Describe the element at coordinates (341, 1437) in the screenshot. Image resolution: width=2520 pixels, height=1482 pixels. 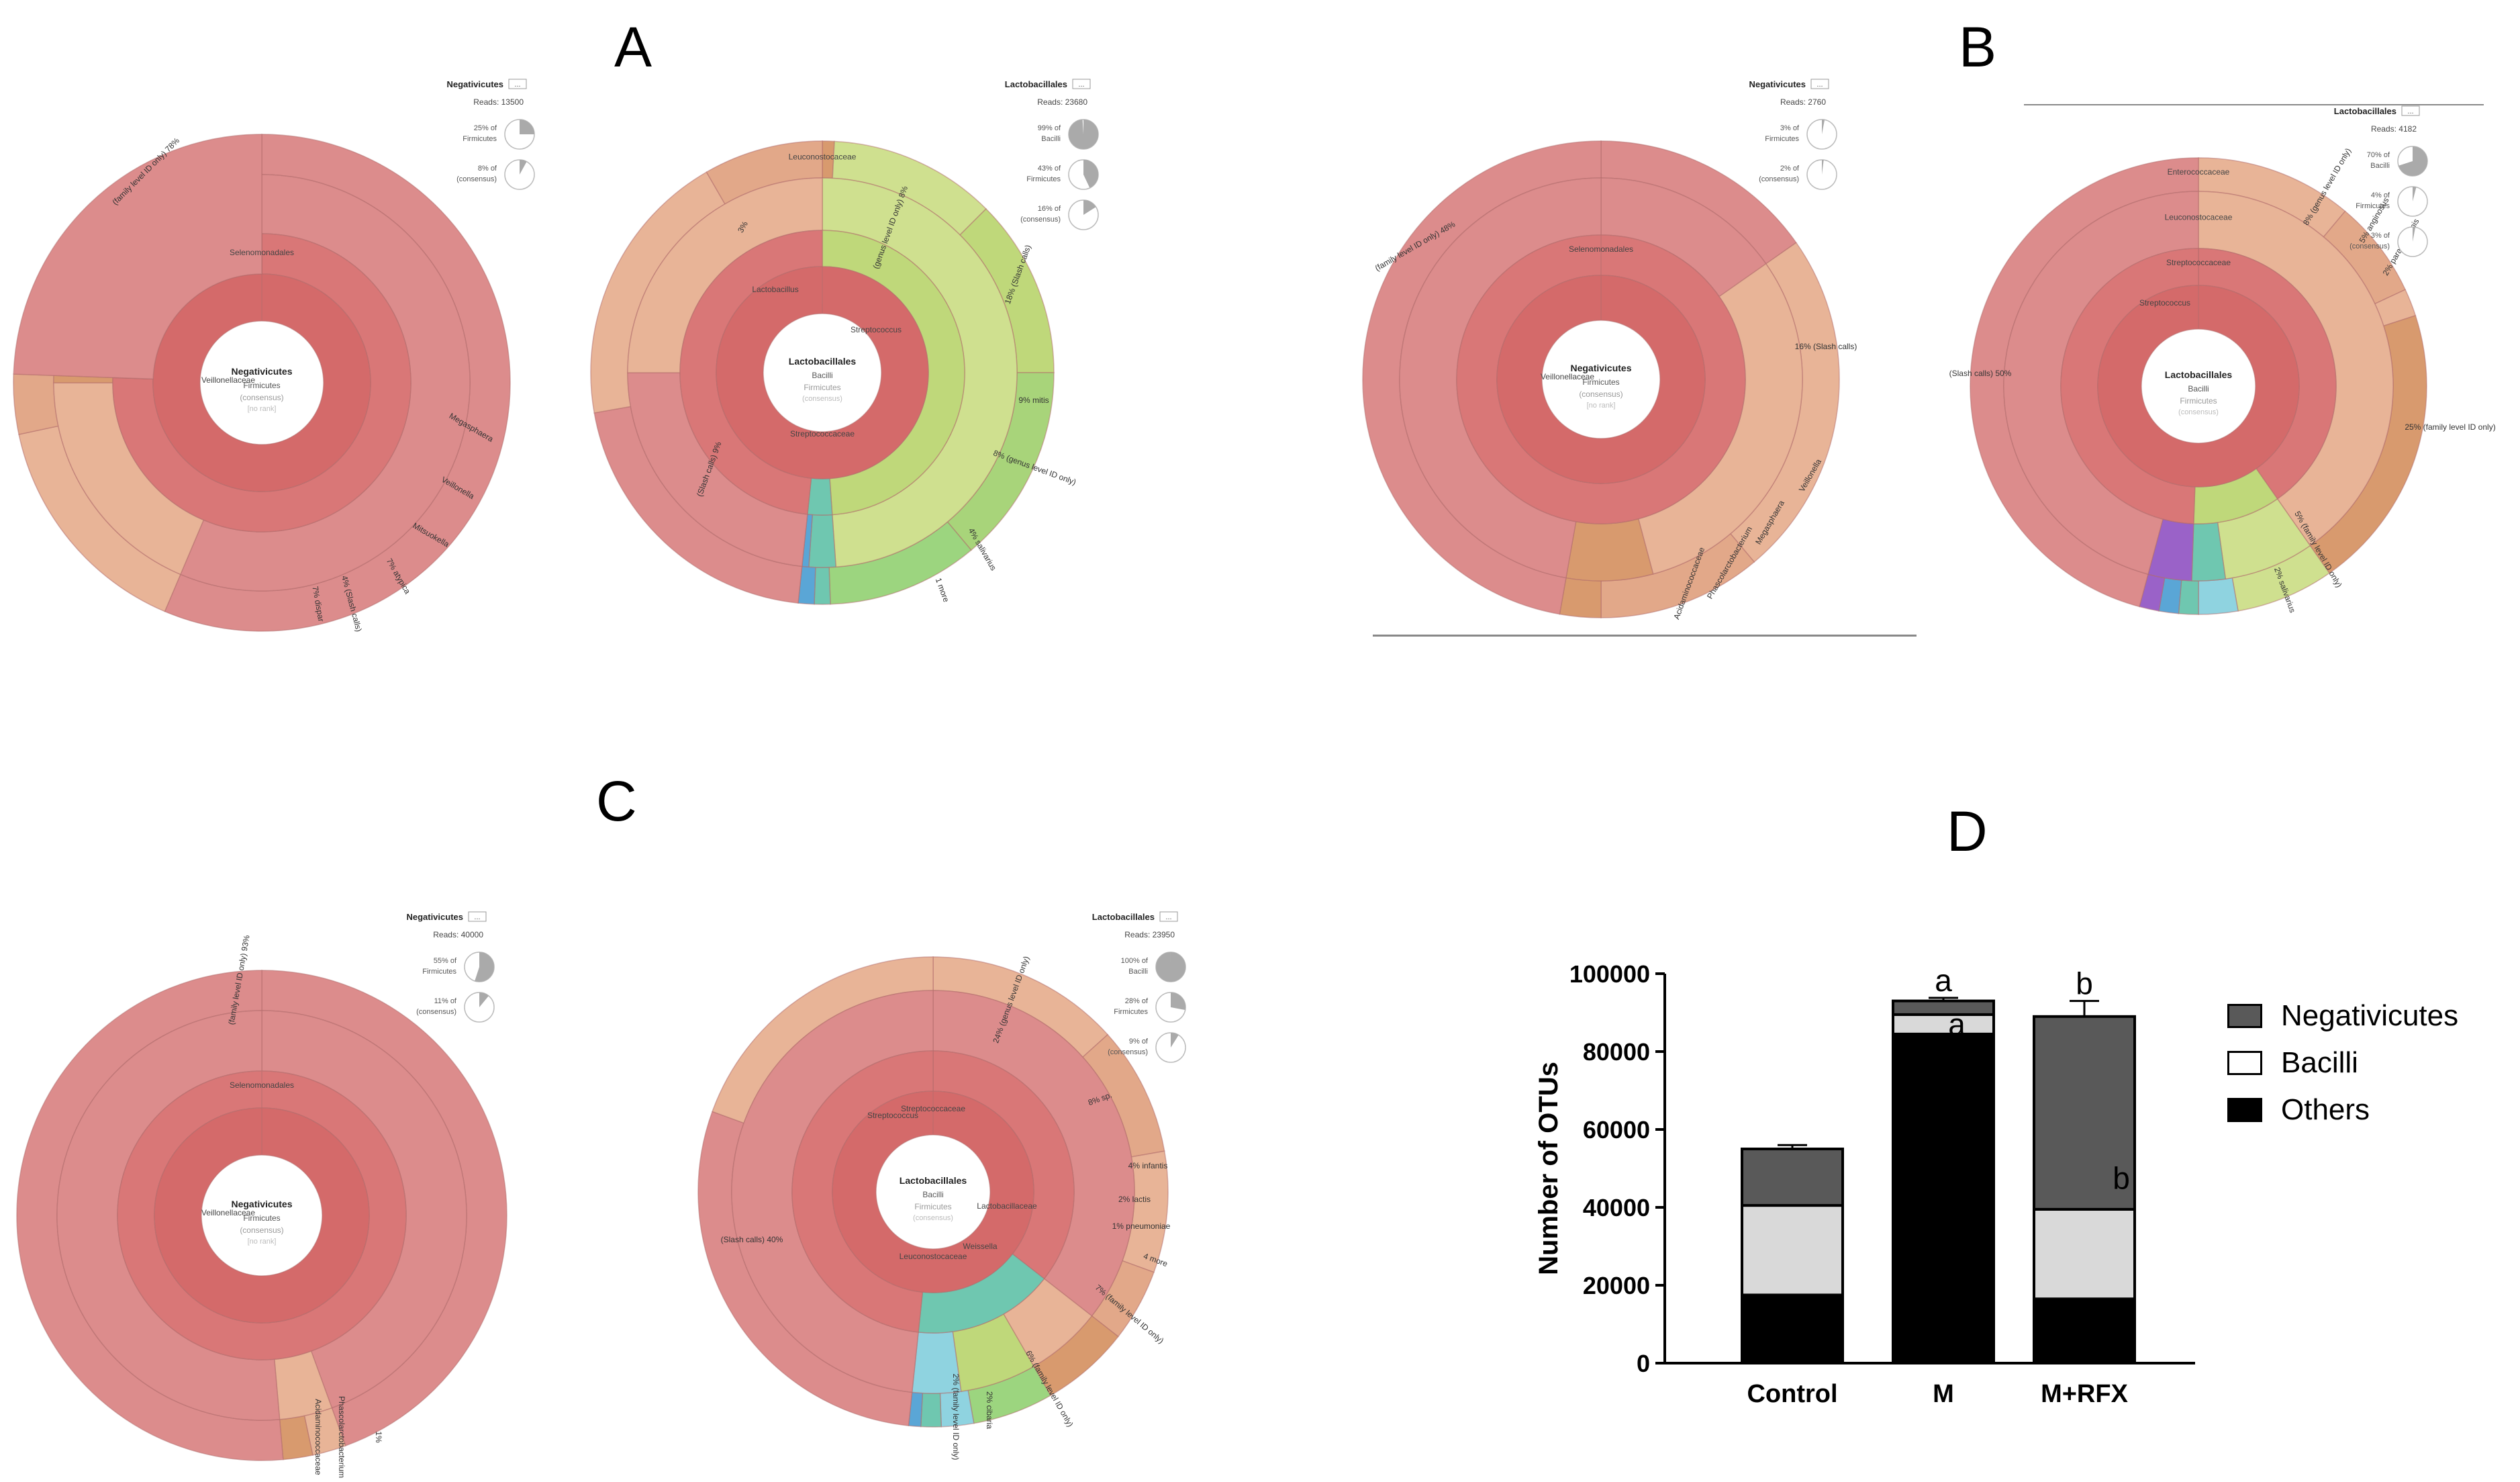
I see `krona-outer-label: Phascolarctobacterium` at that location.